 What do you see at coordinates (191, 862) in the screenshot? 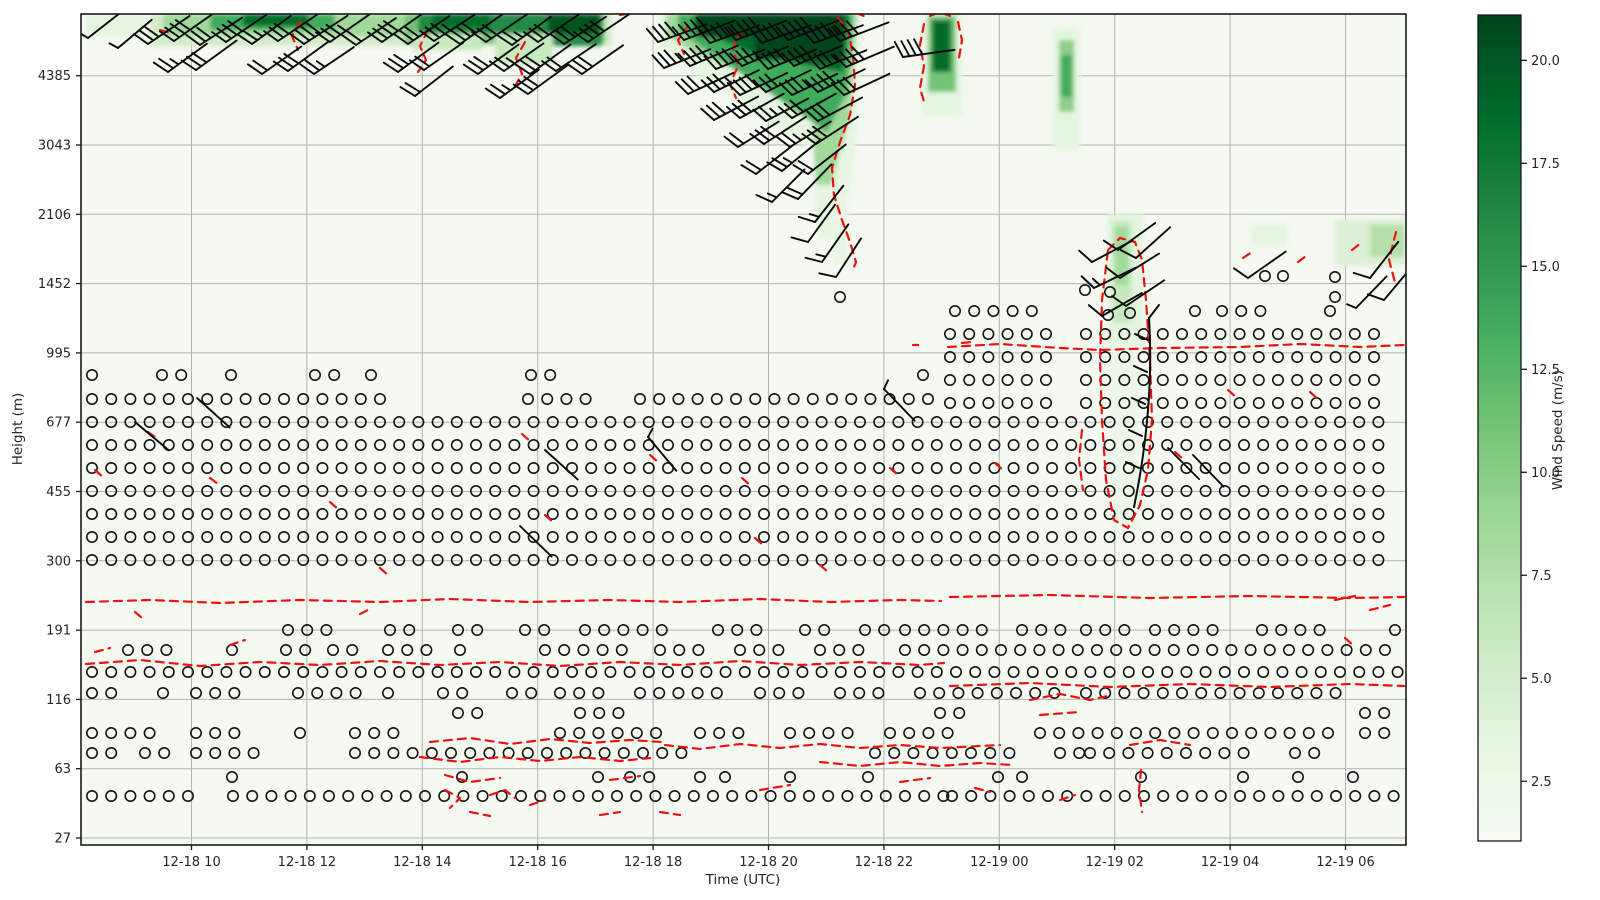
I see `x-tick-label: 12-18 10` at bounding box center [191, 862].